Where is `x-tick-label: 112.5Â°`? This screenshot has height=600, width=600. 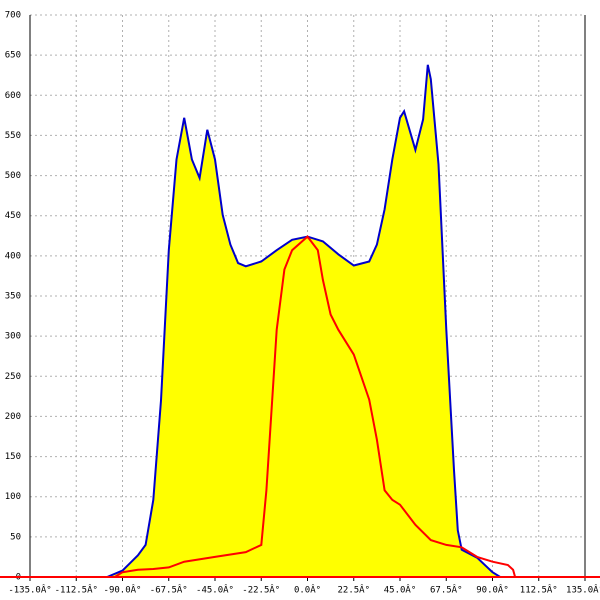 x-tick-label: 112.5Â° is located at coordinates (539, 590).